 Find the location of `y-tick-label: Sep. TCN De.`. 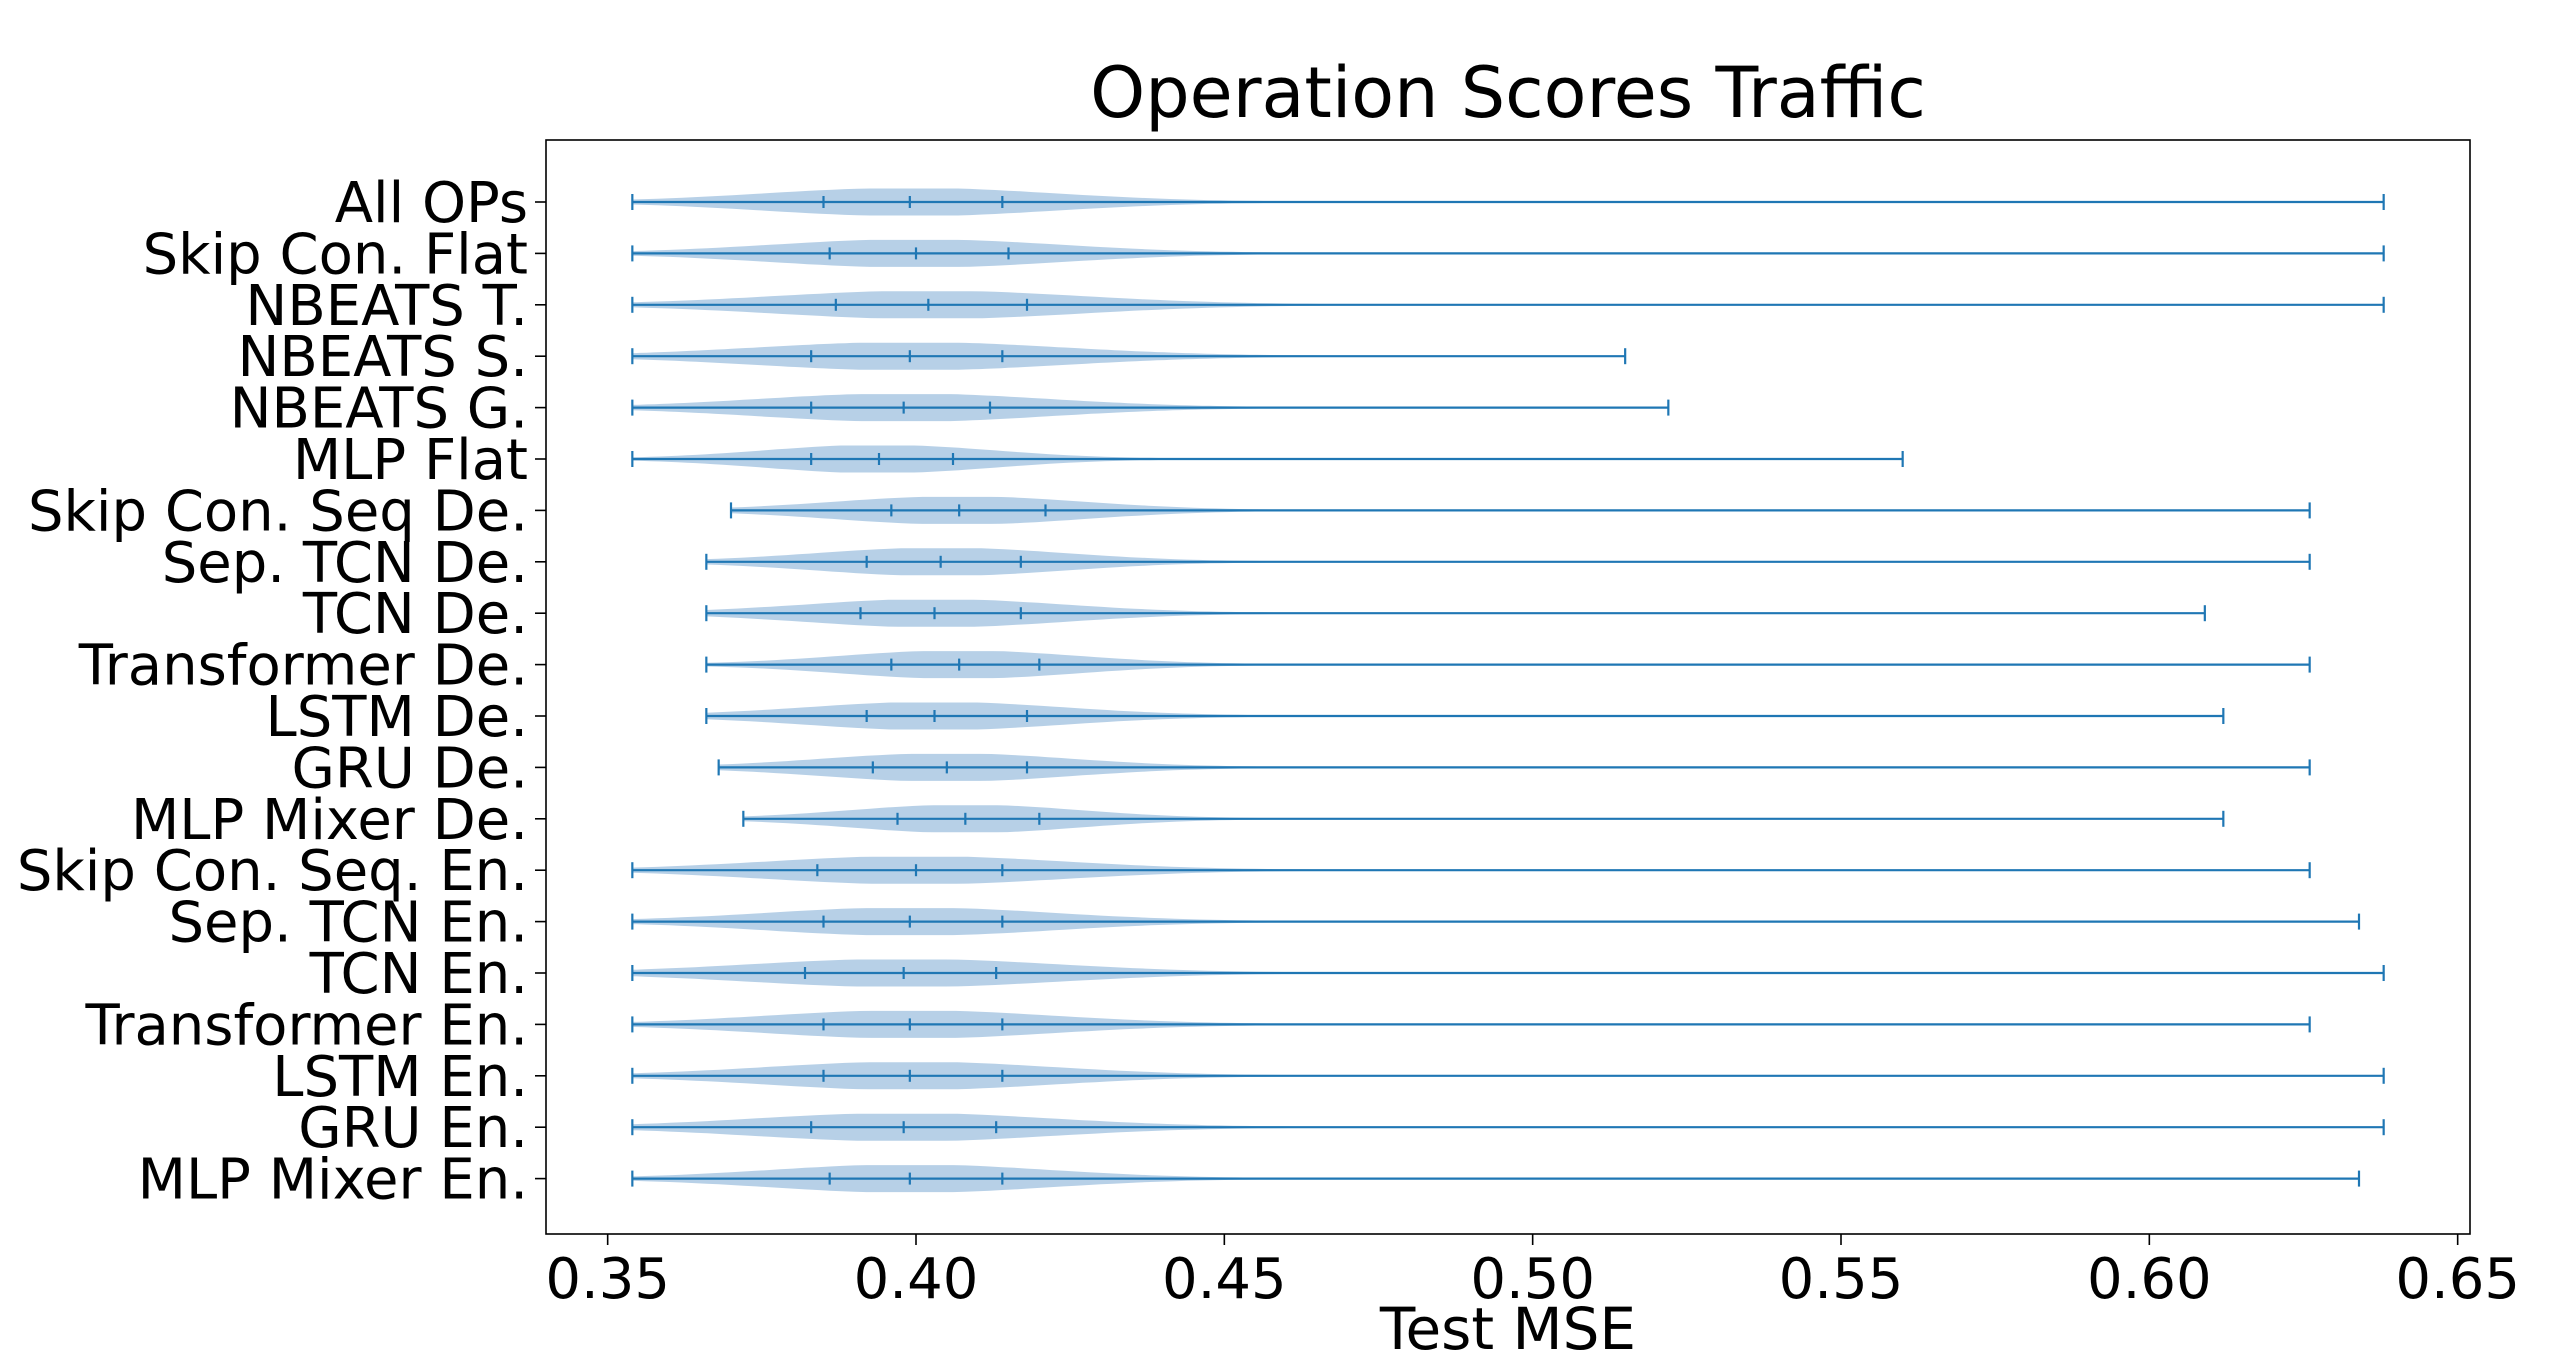

y-tick-label: Sep. TCN De. is located at coordinates (345, 563).